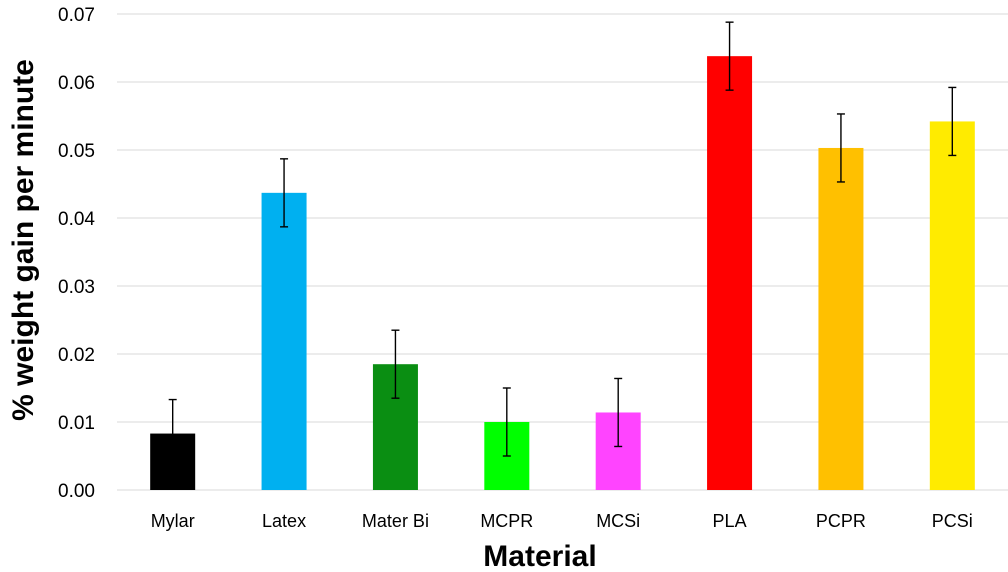 The image size is (1008, 572). I want to click on x-tick-label: PCPR, so click(841, 521).